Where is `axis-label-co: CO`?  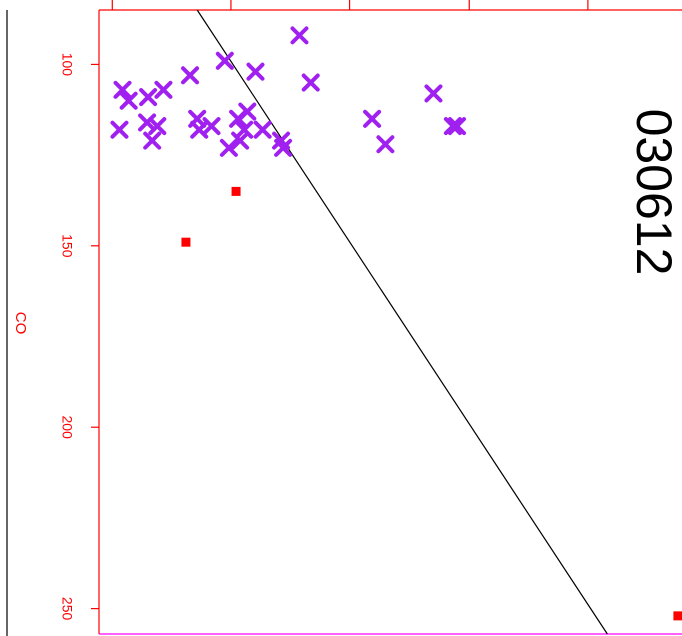 axis-label-co: CO is located at coordinates (20, 323).